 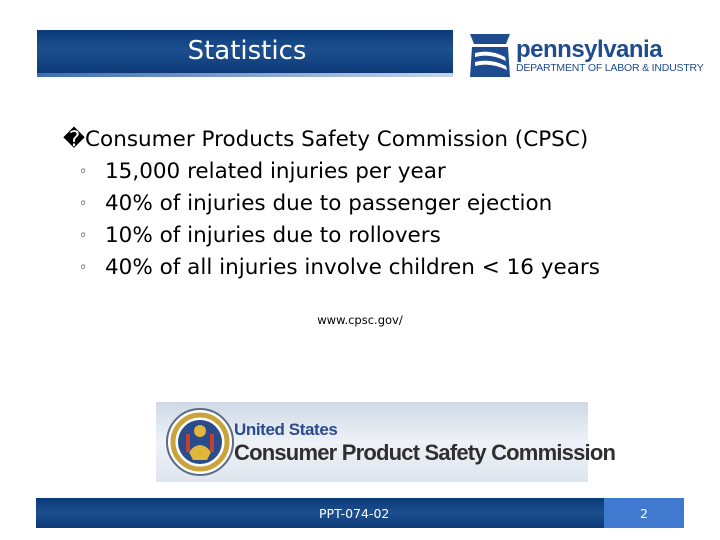 What do you see at coordinates (200, 442) in the screenshot?
I see `cpsc-seal-icon` at bounding box center [200, 442].